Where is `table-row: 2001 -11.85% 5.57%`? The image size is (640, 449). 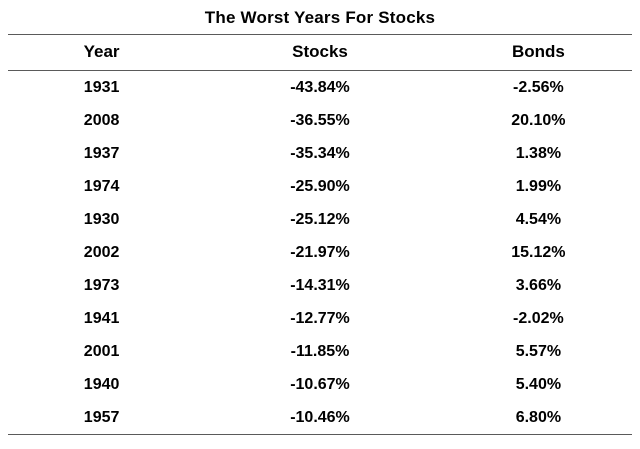 table-row: 2001 -11.85% 5.57% is located at coordinates (320, 351).